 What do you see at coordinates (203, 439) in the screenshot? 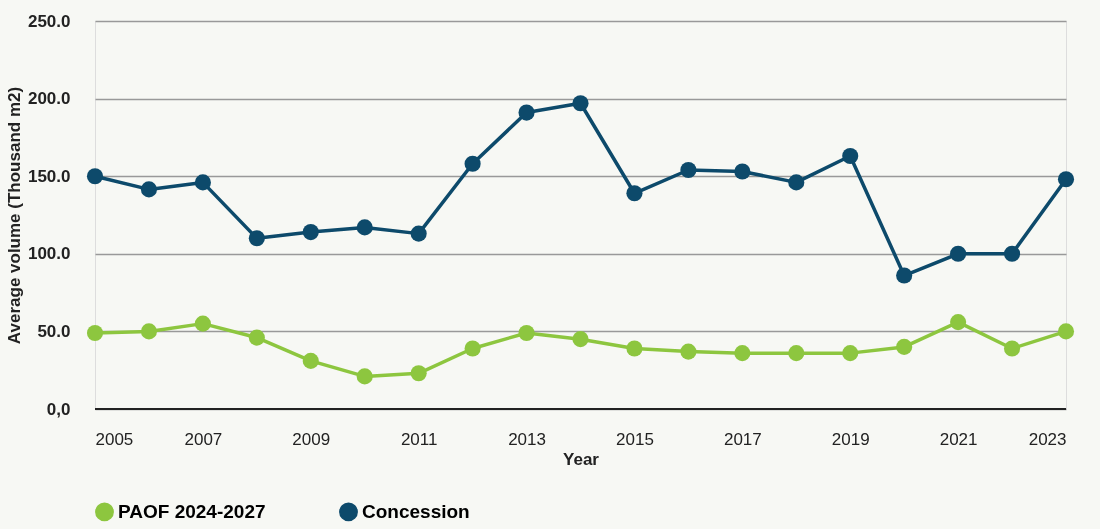
I see `x-tick-label: 2007` at bounding box center [203, 439].